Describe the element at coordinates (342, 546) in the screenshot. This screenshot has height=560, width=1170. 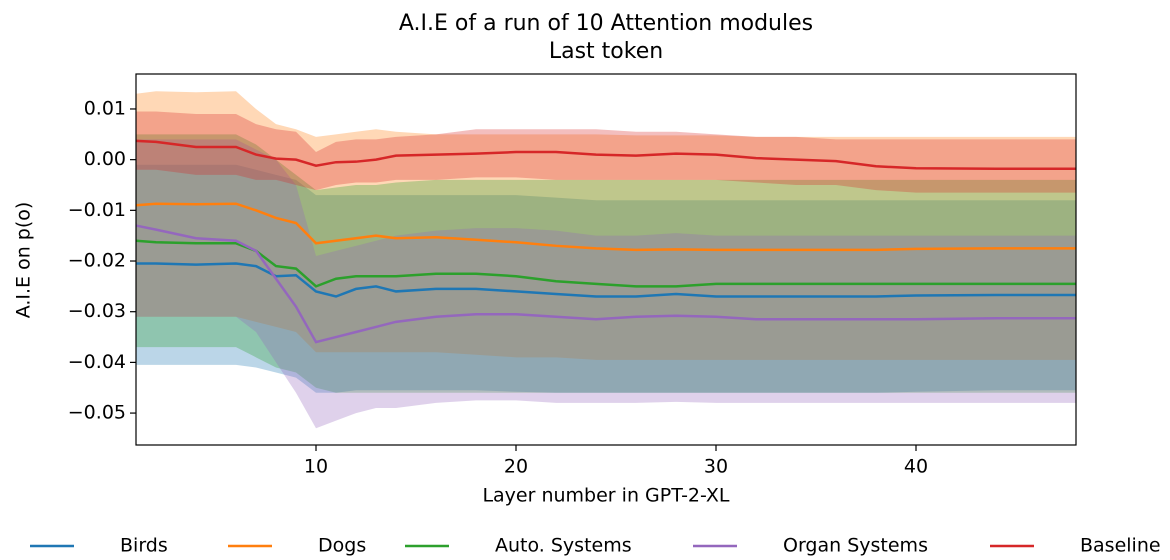
I see `legend-label: Dogs` at that location.